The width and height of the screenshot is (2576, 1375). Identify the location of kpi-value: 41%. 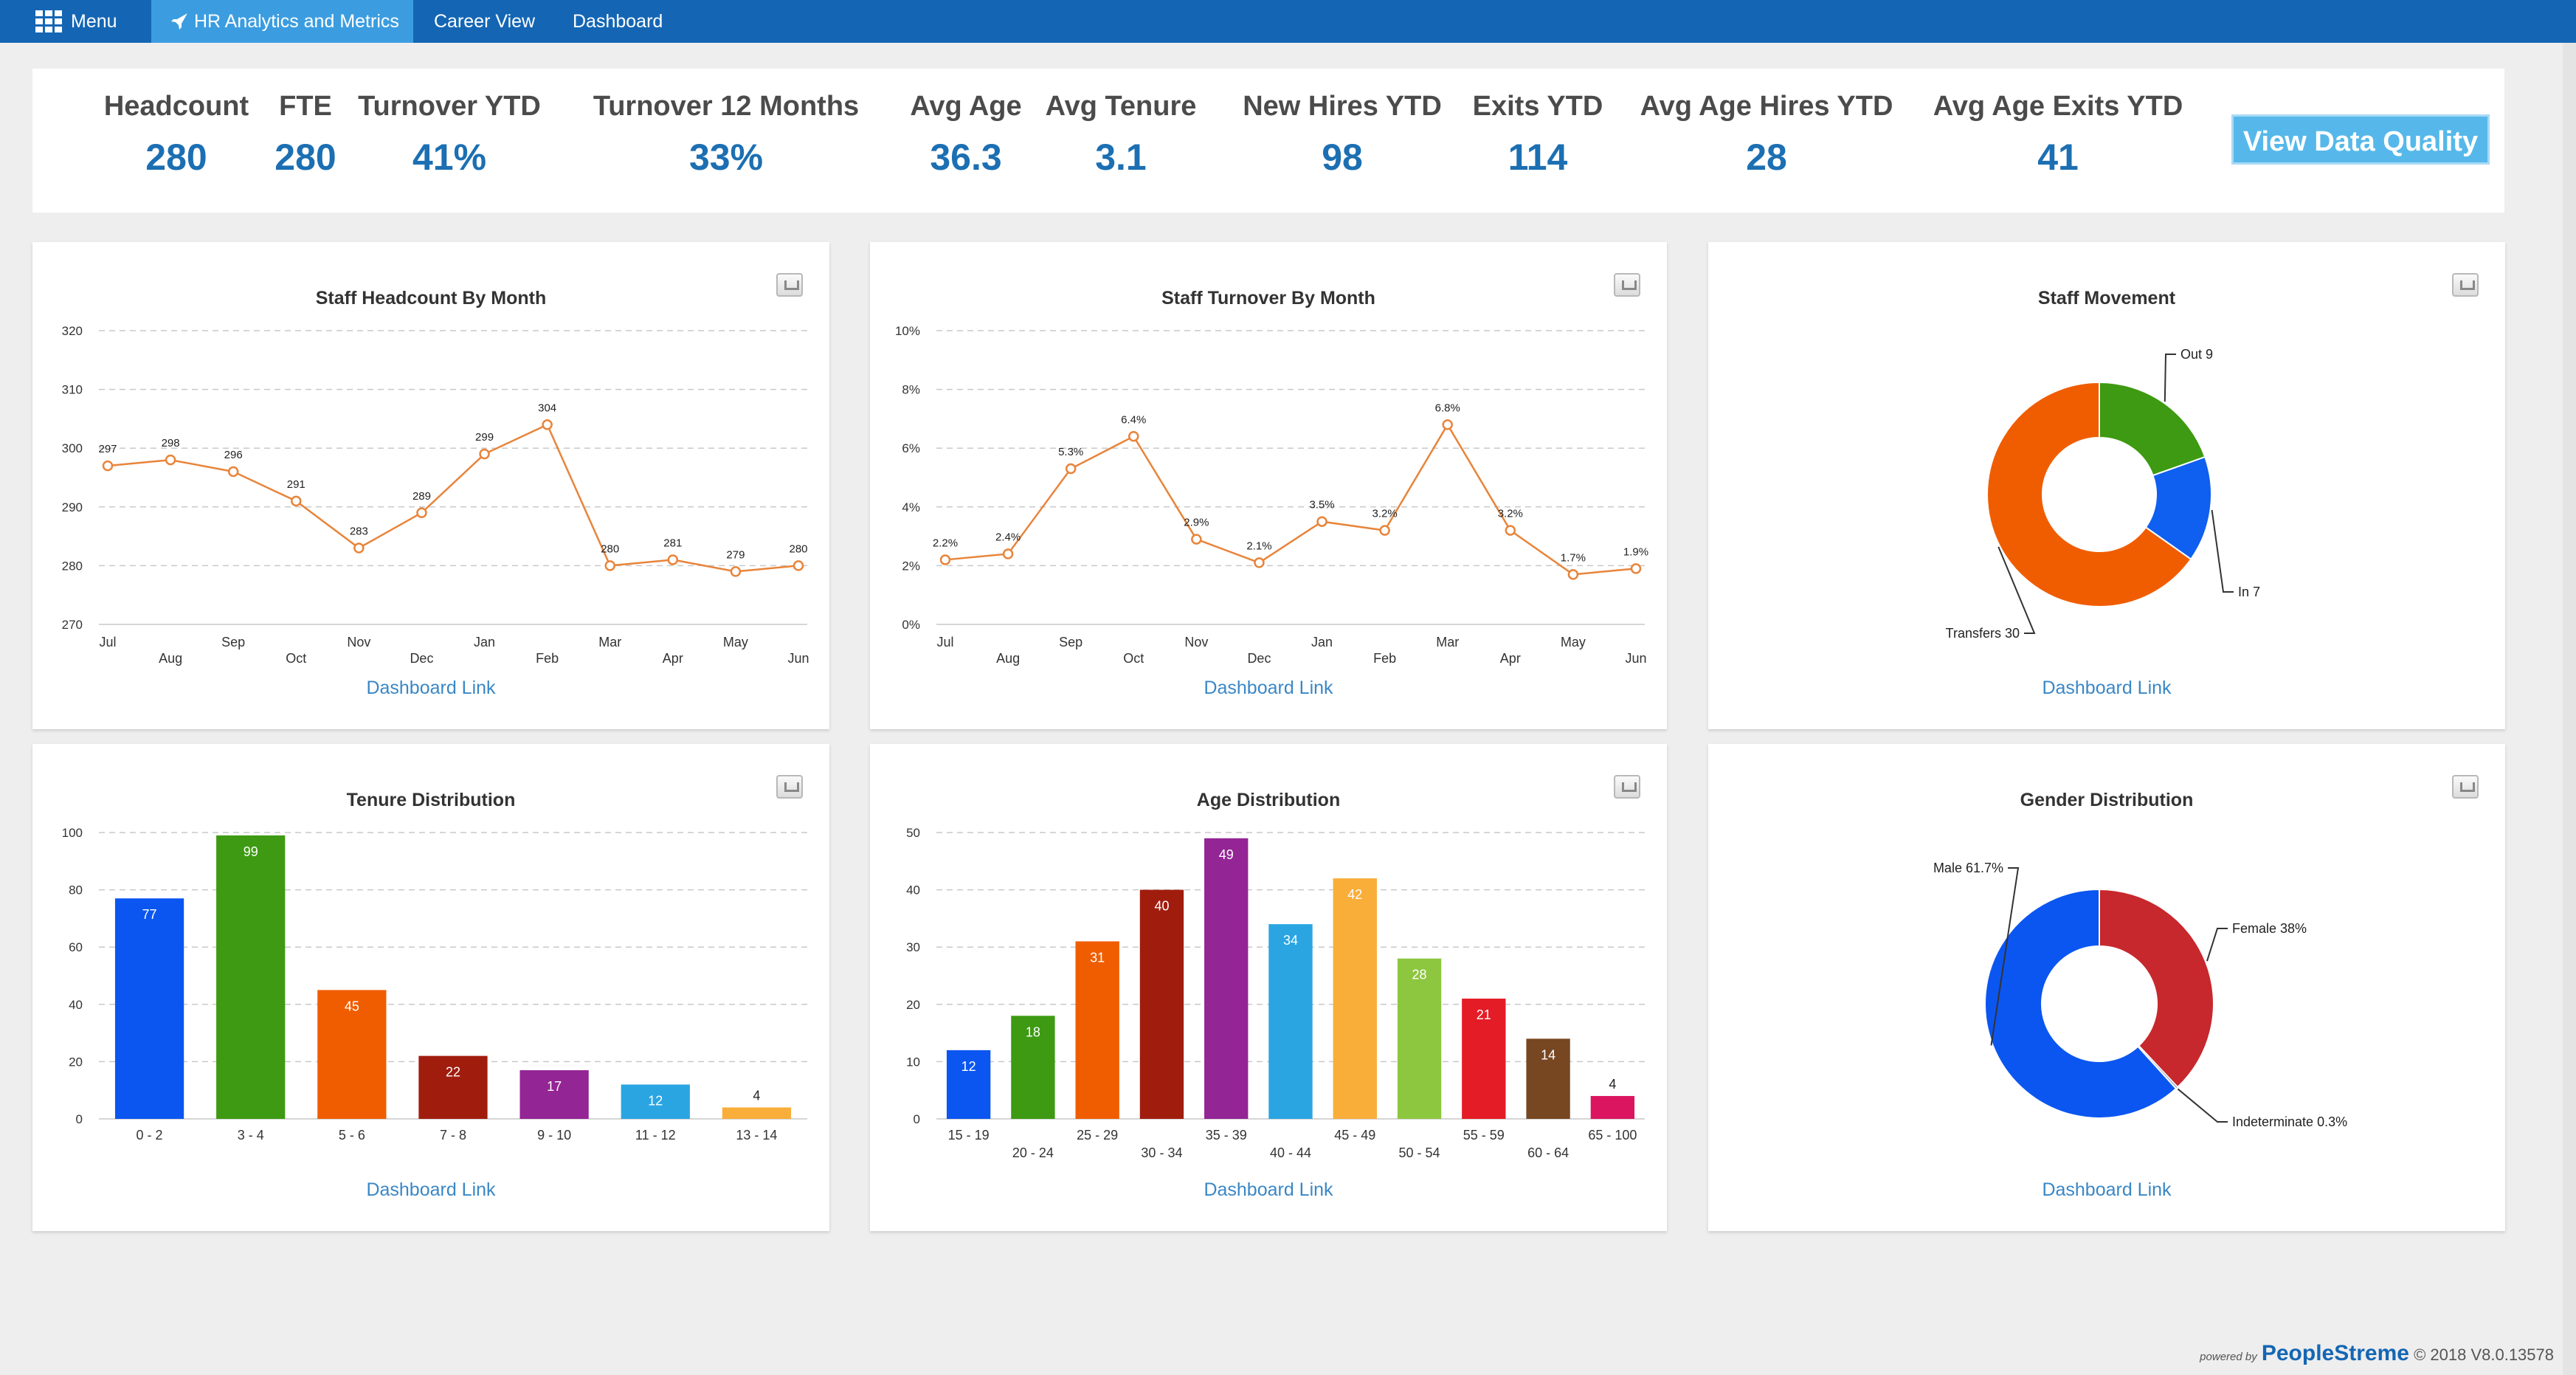
(449, 157).